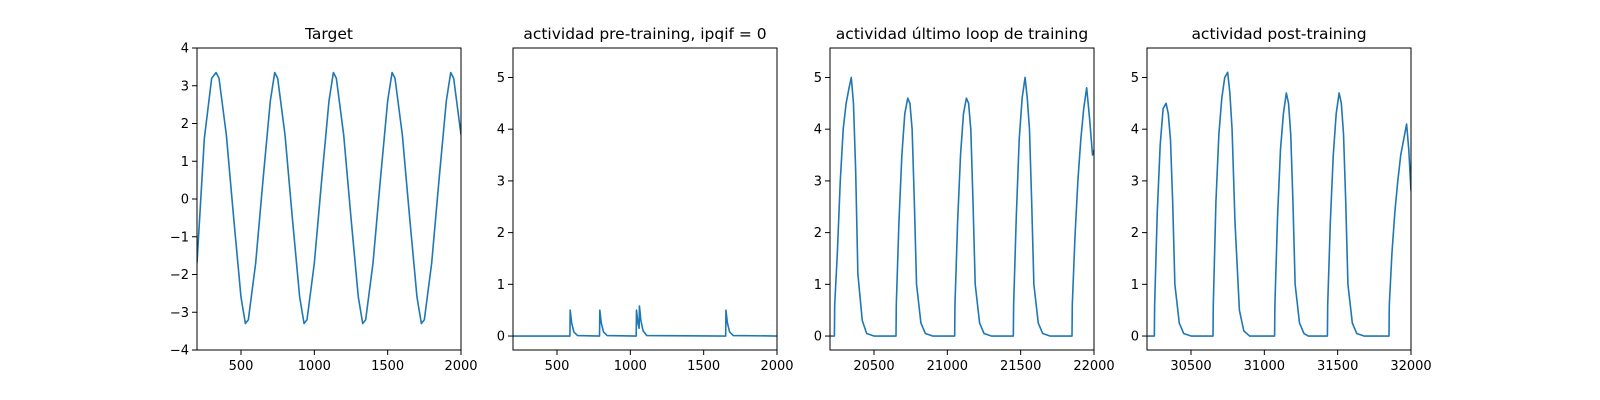 The height and width of the screenshot is (400, 1600). I want to click on x-tick-label: 22000, so click(1093, 366).